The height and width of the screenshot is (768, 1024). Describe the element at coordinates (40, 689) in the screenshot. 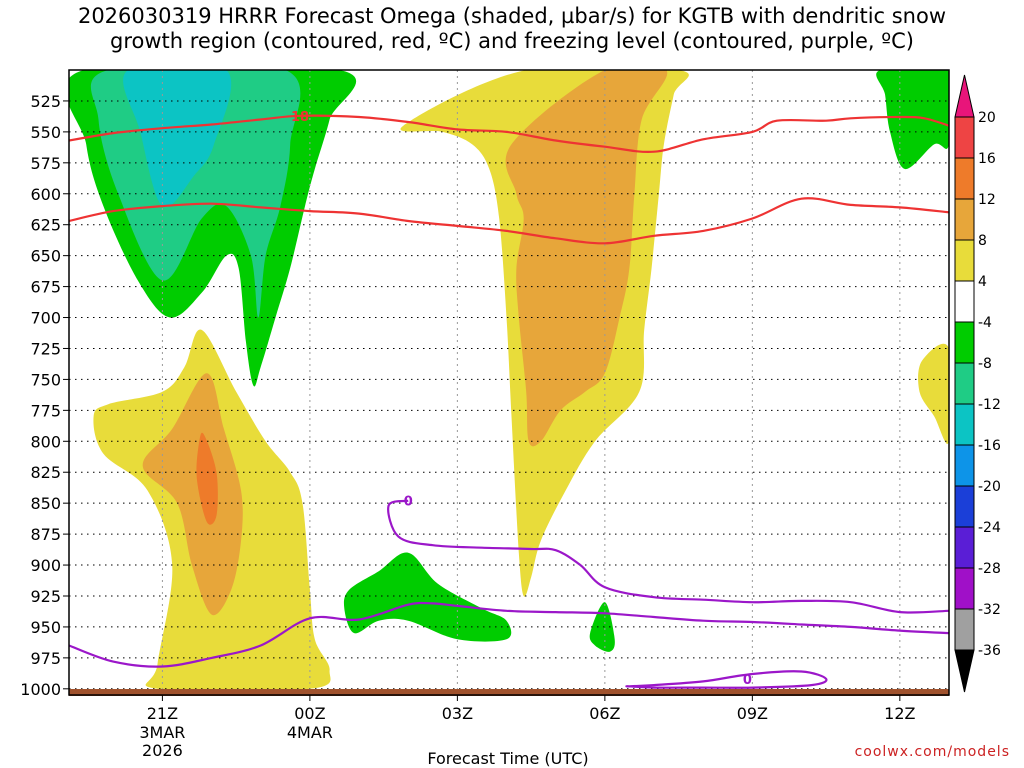

I see `y-tick-label: 1000` at that location.